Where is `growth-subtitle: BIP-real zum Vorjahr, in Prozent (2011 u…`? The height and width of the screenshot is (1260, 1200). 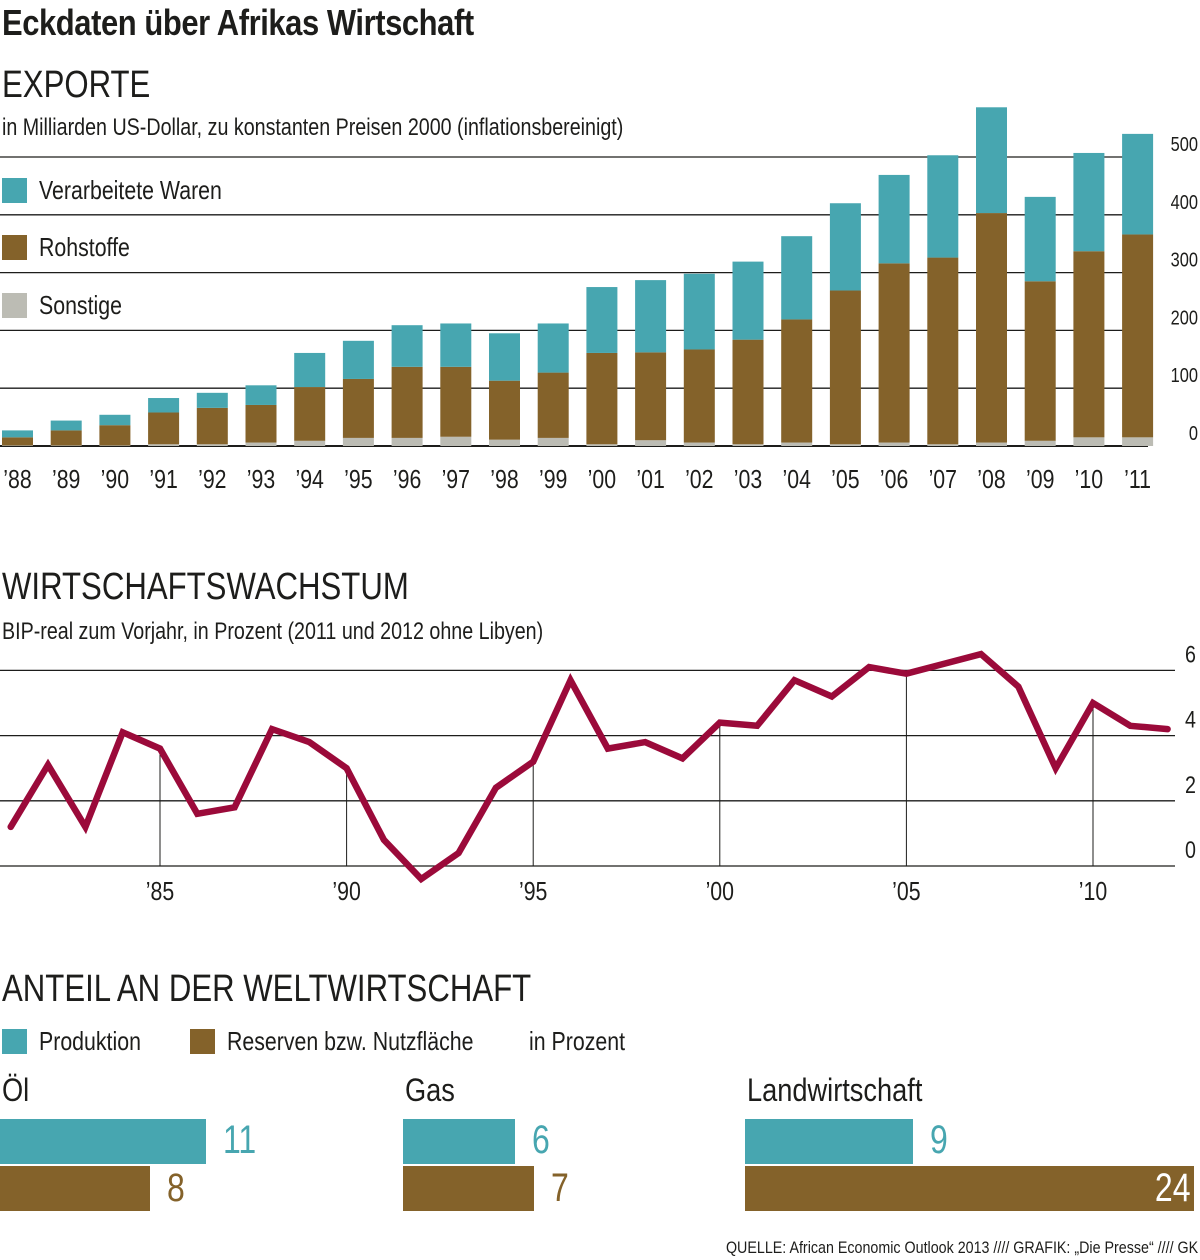
growth-subtitle: BIP-real zum Vorjahr, in Prozent (2011 u… is located at coordinates (273, 631).